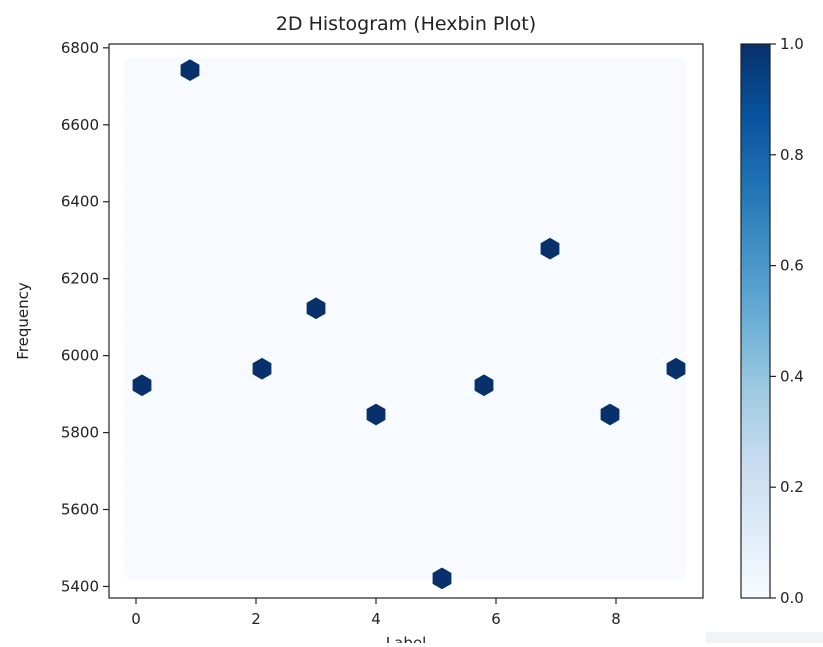 The height and width of the screenshot is (647, 823). What do you see at coordinates (376, 619) in the screenshot?
I see `x-tick-label: 4` at bounding box center [376, 619].